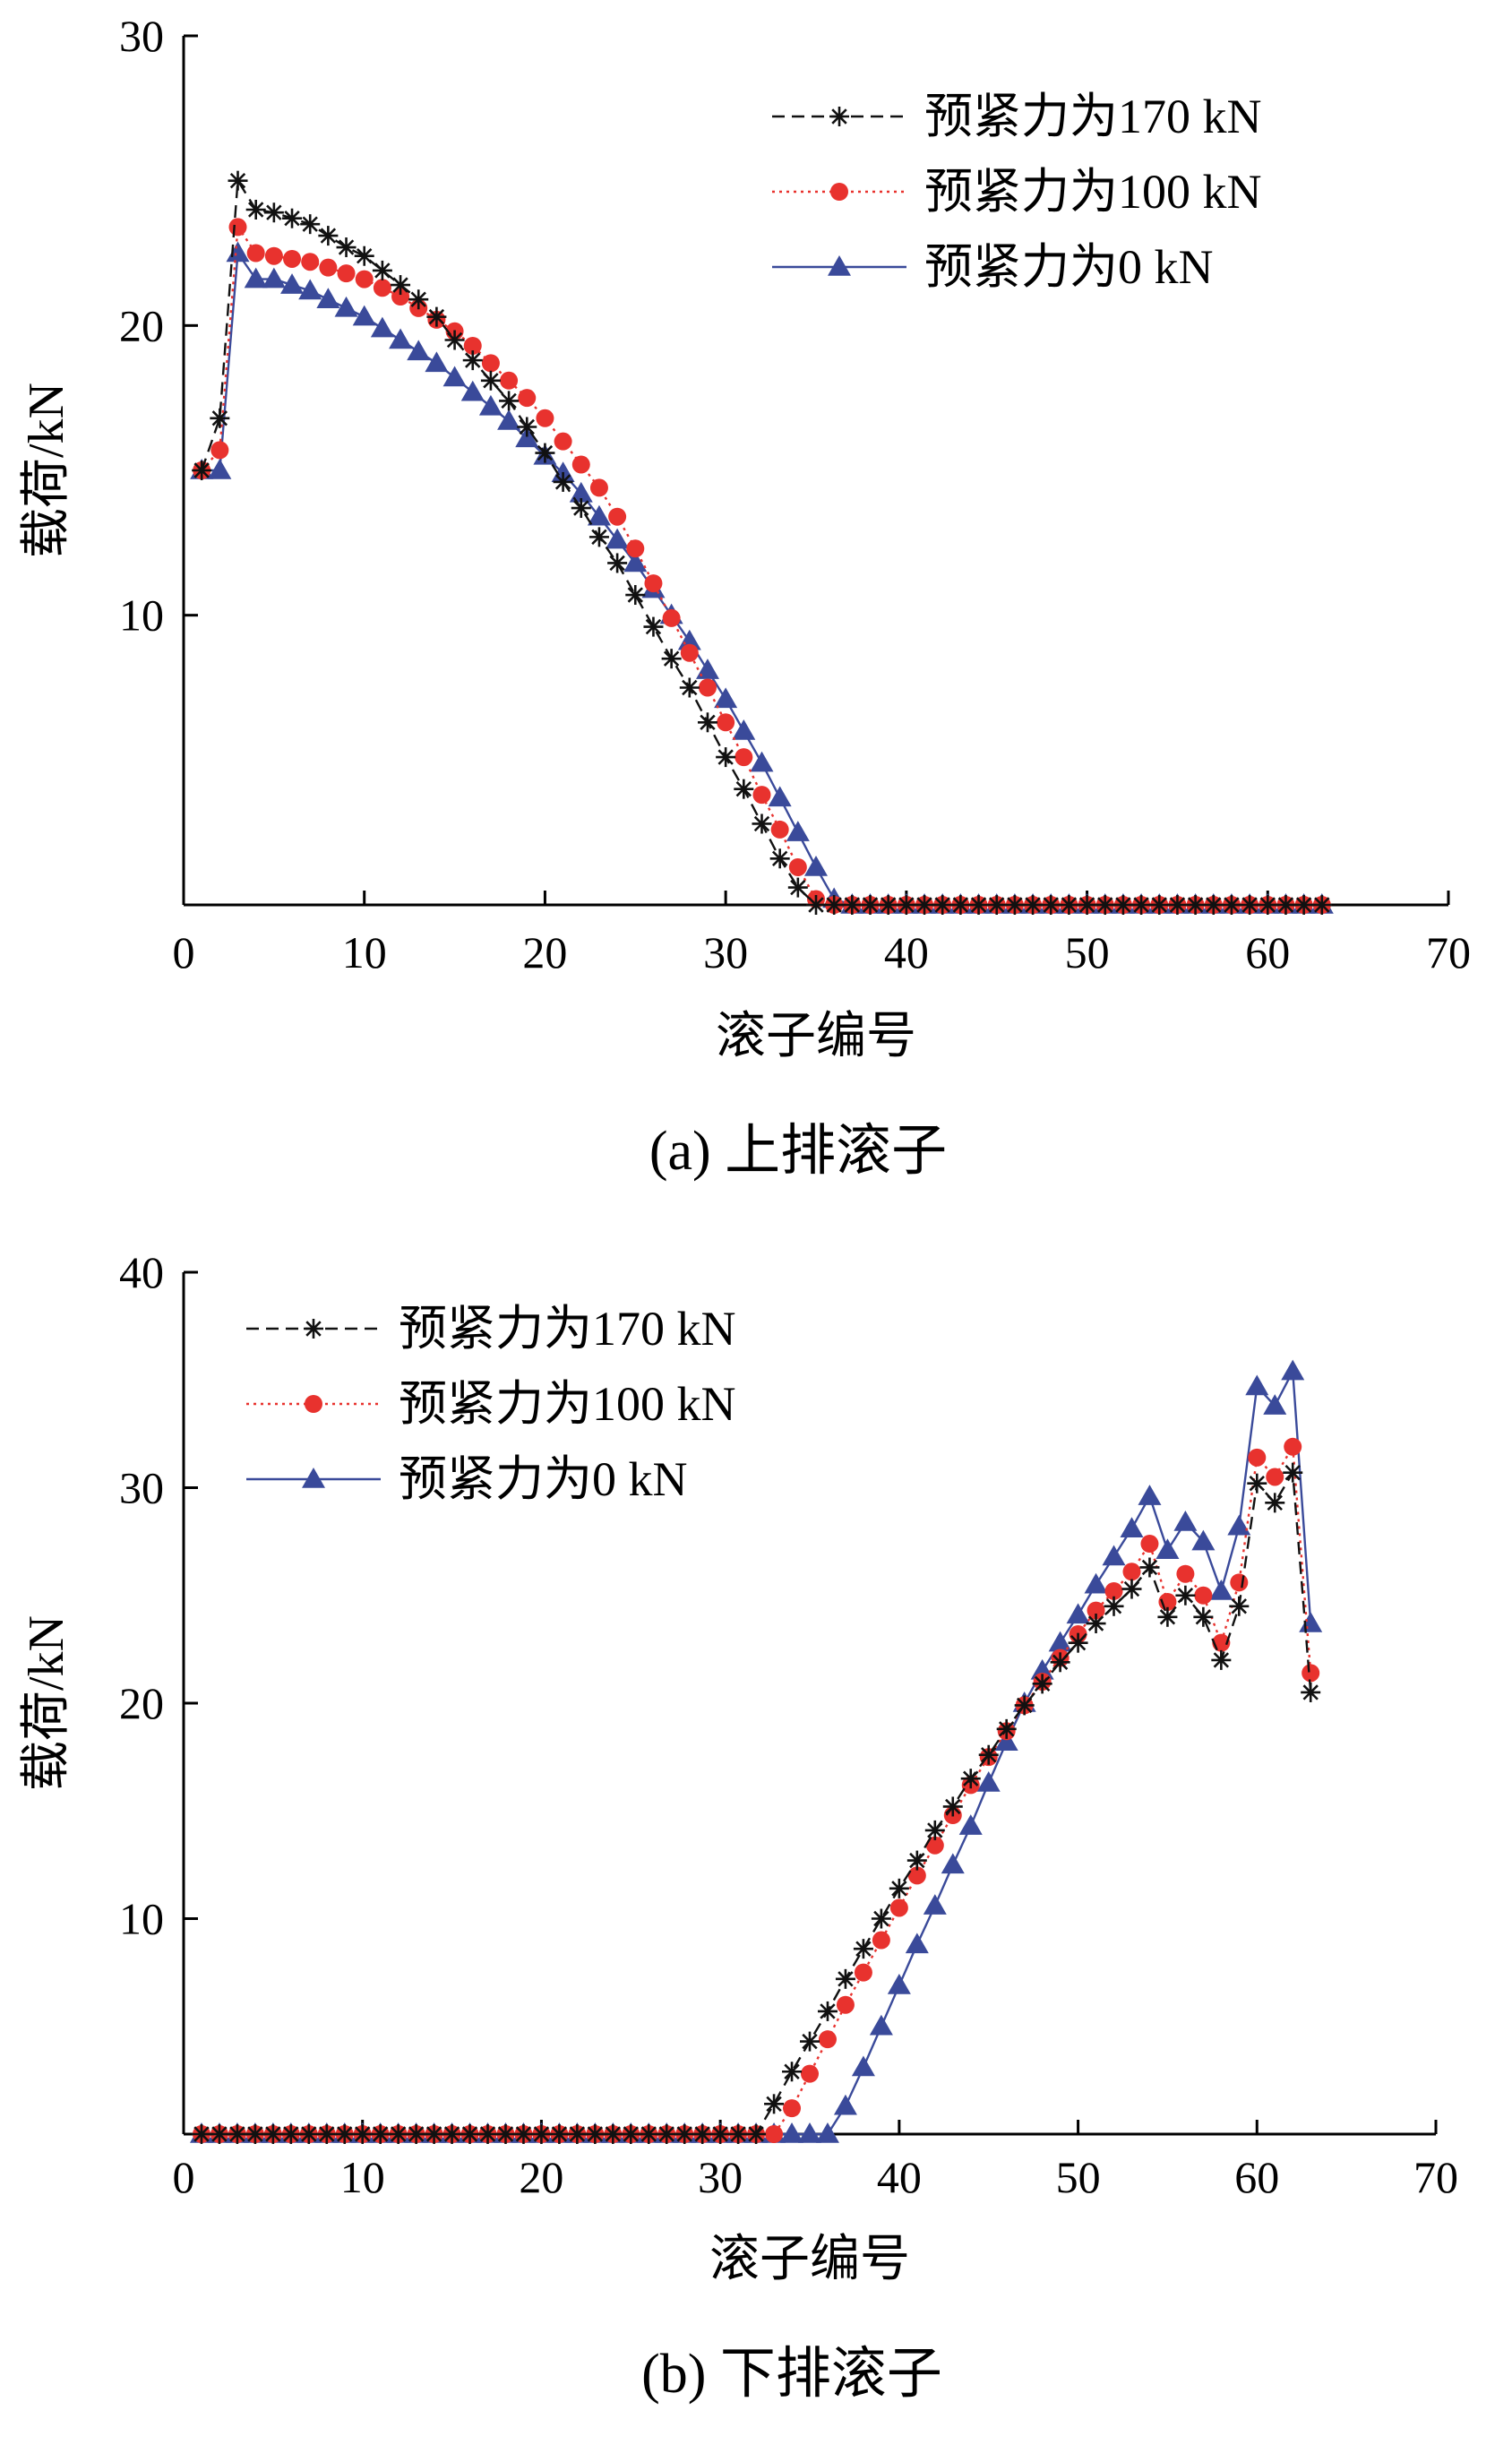  I want to click on x-tick-label: 0, so click(184, 952).